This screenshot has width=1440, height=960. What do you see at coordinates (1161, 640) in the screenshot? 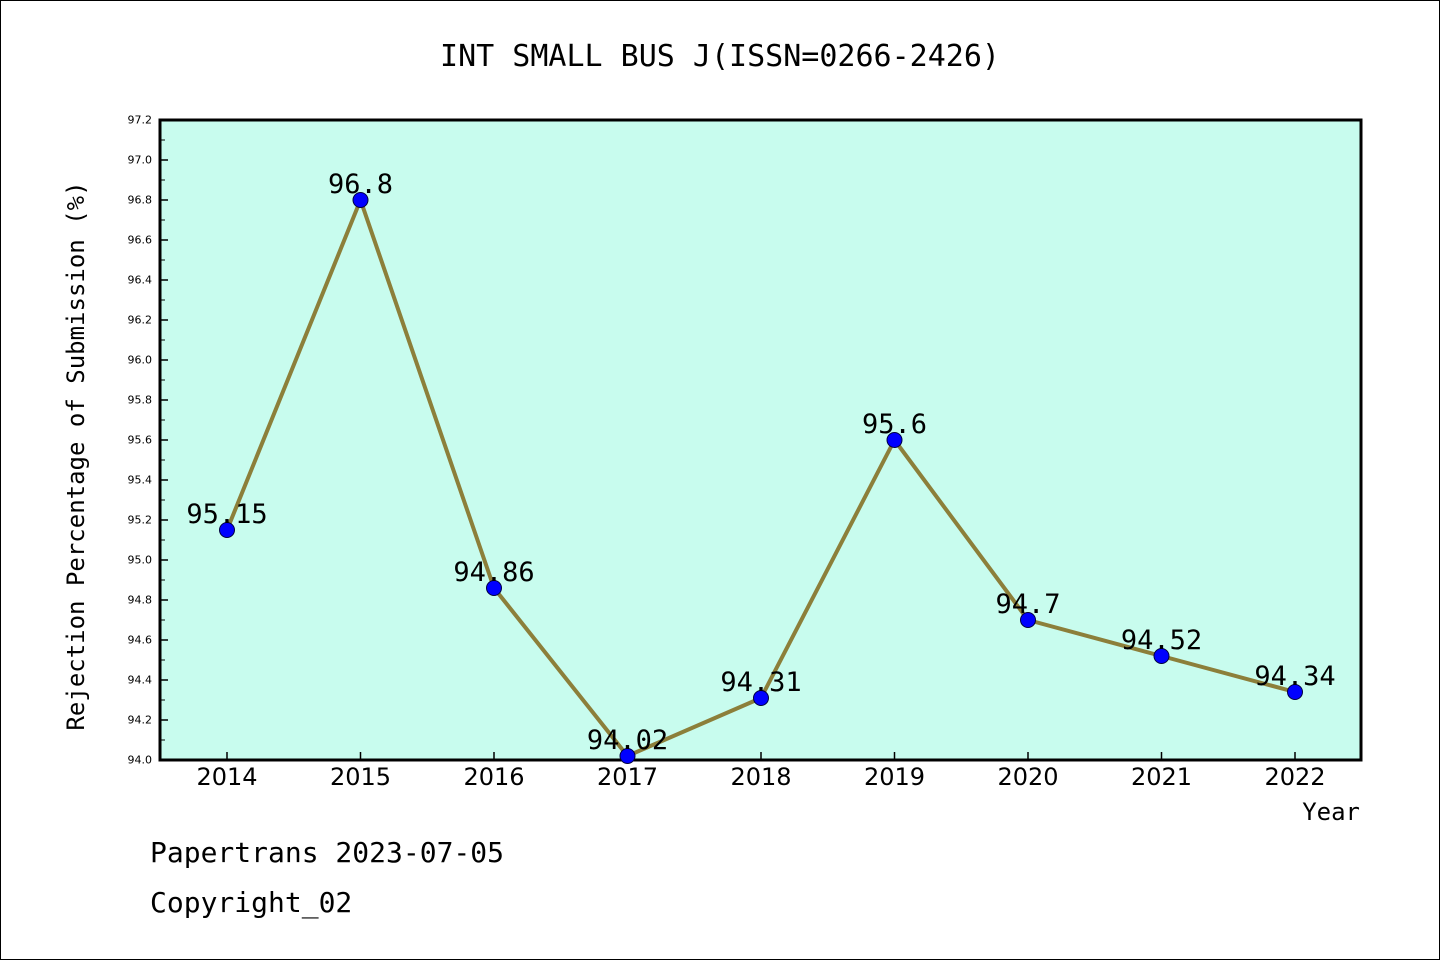
I see `data-label: 94.52` at bounding box center [1161, 640].